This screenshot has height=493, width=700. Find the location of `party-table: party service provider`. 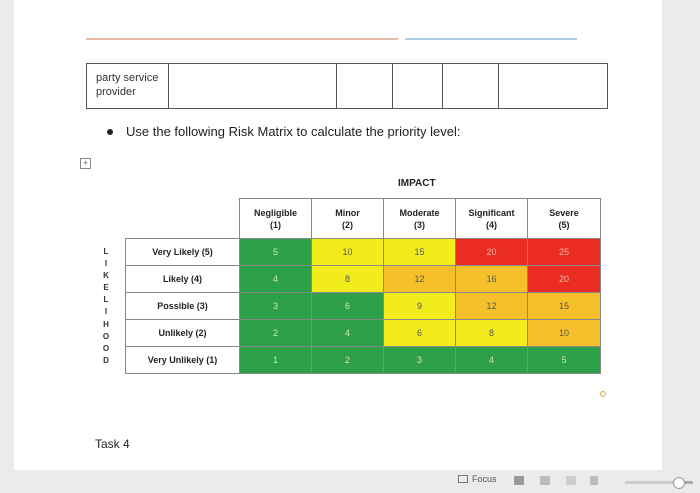

party-table: party service provider is located at coordinates (347, 86).